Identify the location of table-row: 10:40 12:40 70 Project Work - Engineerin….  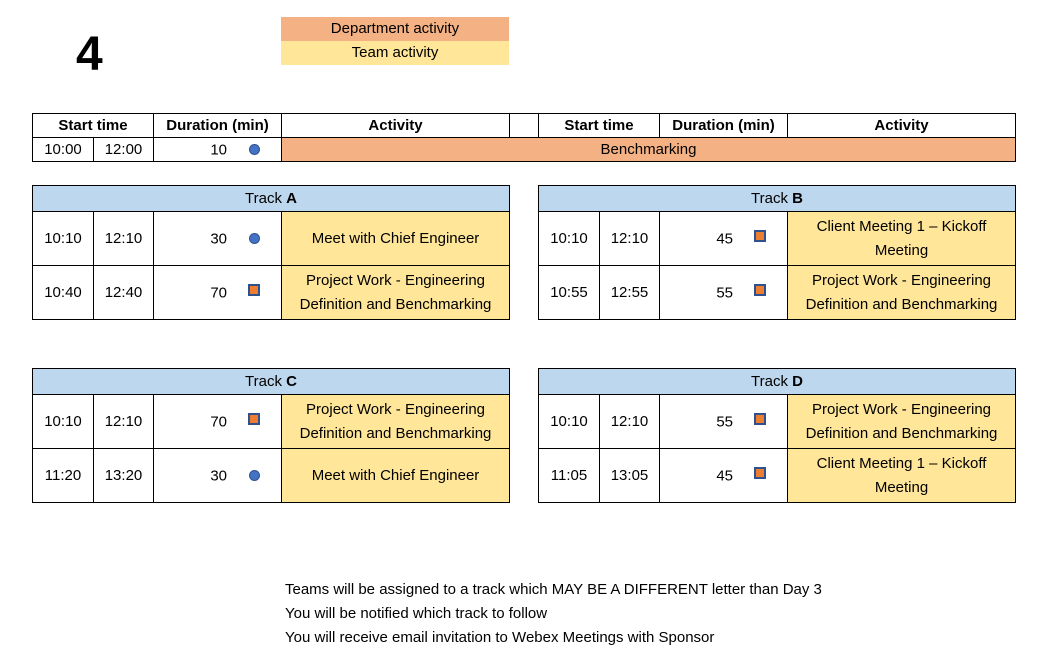
(271, 292).